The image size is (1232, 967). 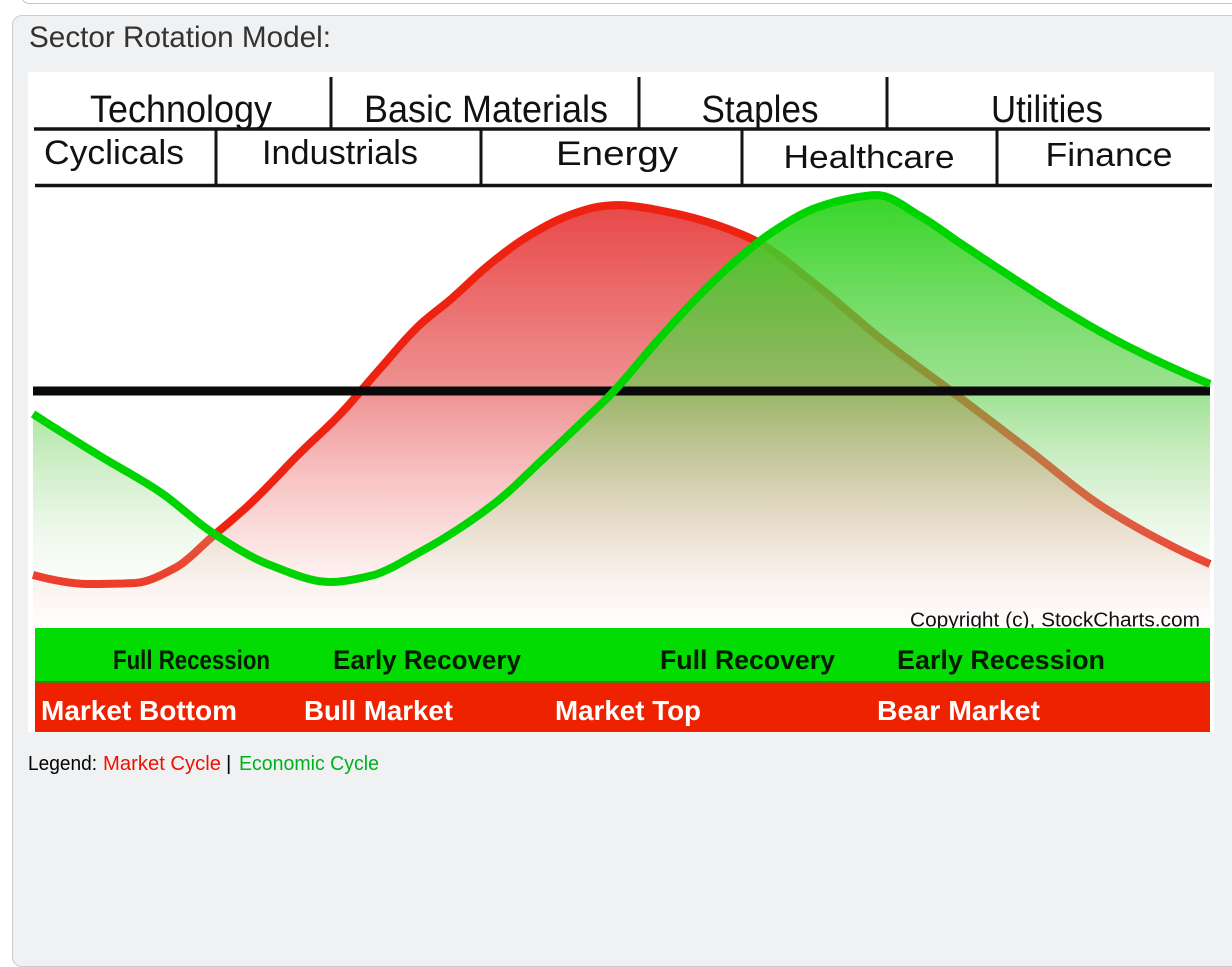 I want to click on svg-text: Healthcare, so click(x=869, y=157).